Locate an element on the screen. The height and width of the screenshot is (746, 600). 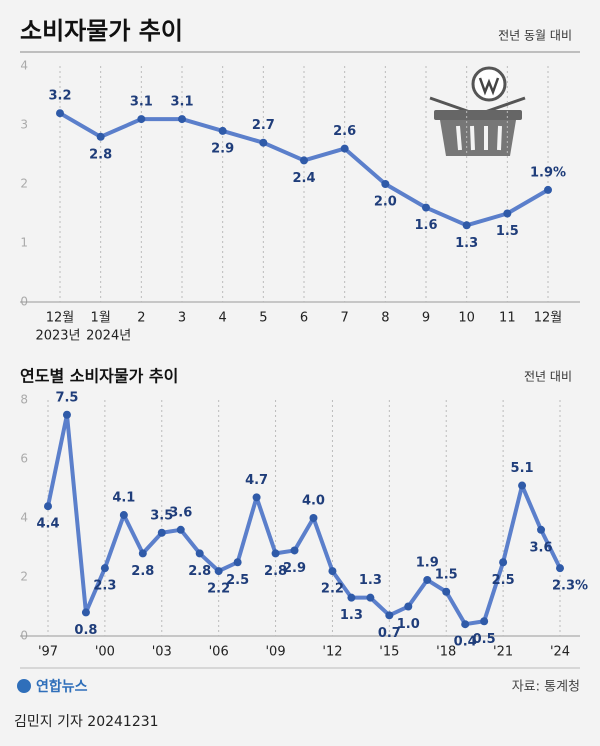
value-label: 0.5 is located at coordinates (484, 639).